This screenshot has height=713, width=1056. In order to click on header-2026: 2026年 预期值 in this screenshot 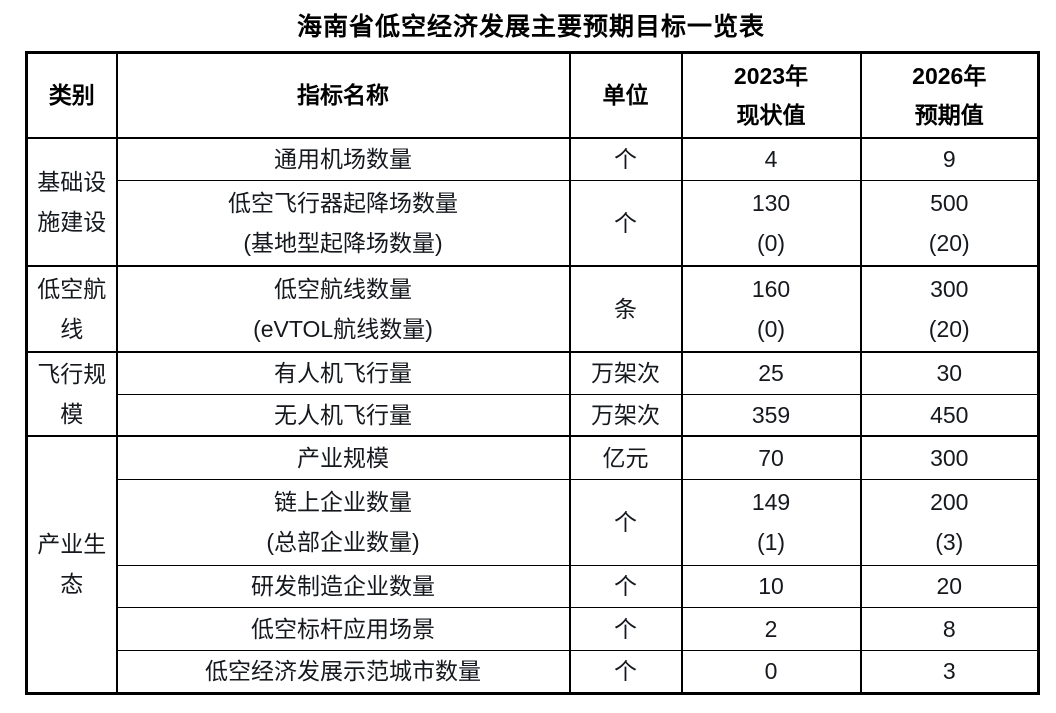, I will do `click(949, 95)`.